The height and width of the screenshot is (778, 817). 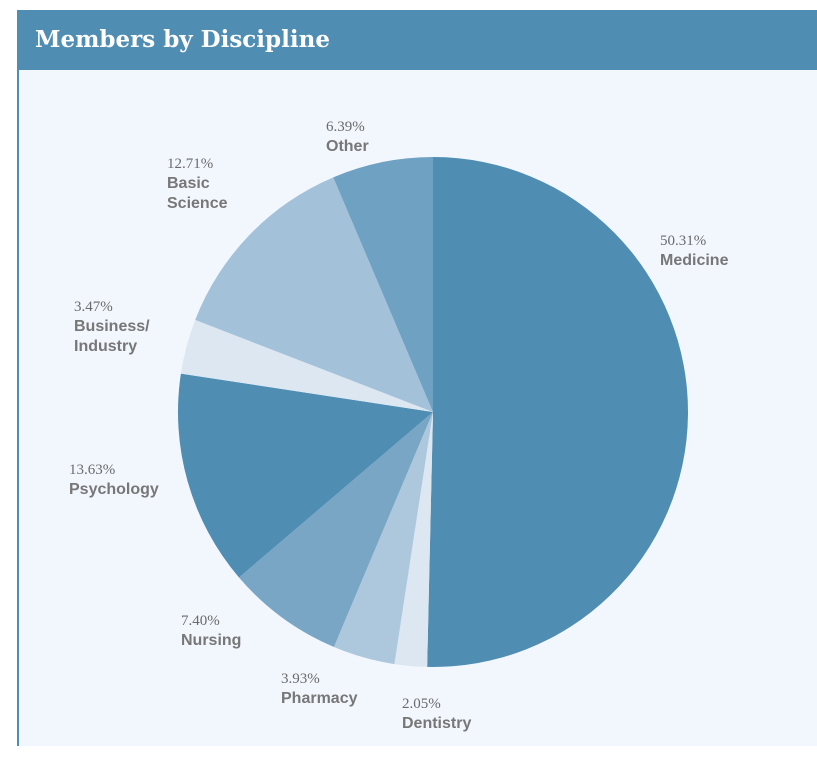 What do you see at coordinates (694, 260) in the screenshot?
I see `category-label: Medicine` at bounding box center [694, 260].